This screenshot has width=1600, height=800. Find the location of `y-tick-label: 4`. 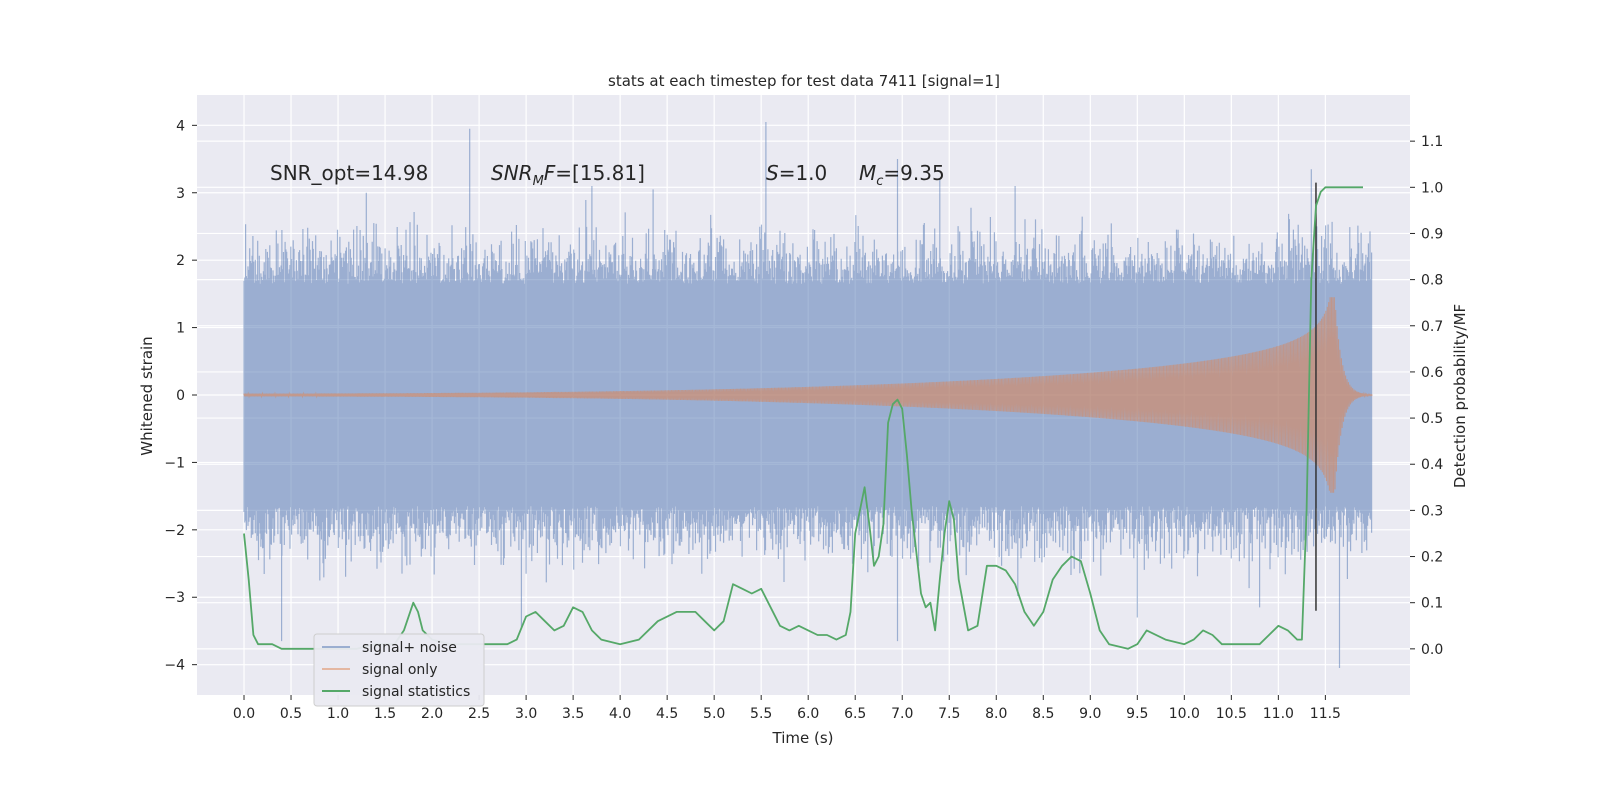

y-tick-label: 4 is located at coordinates (180, 126).